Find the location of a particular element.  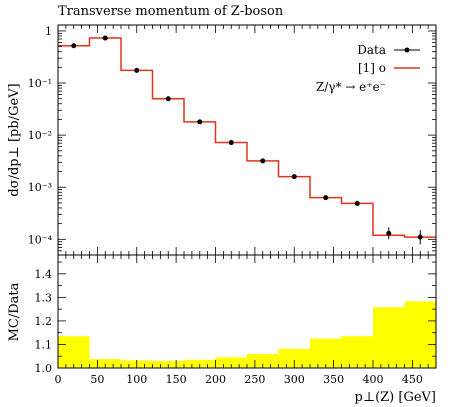

x-tick-label: 450 is located at coordinates (412, 379).